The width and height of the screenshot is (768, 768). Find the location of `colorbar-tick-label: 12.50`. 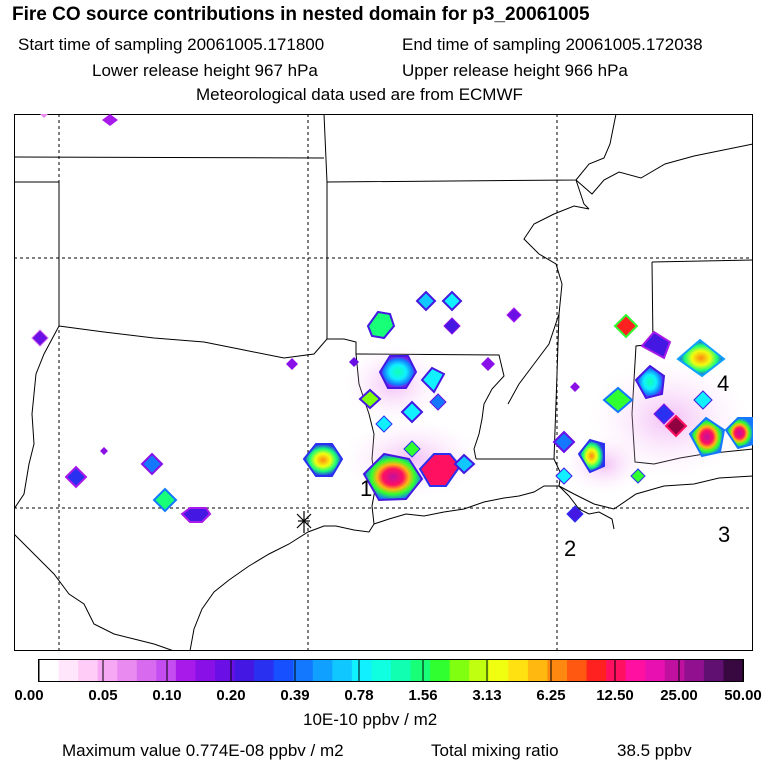

colorbar-tick-label: 12.50 is located at coordinates (615, 695).